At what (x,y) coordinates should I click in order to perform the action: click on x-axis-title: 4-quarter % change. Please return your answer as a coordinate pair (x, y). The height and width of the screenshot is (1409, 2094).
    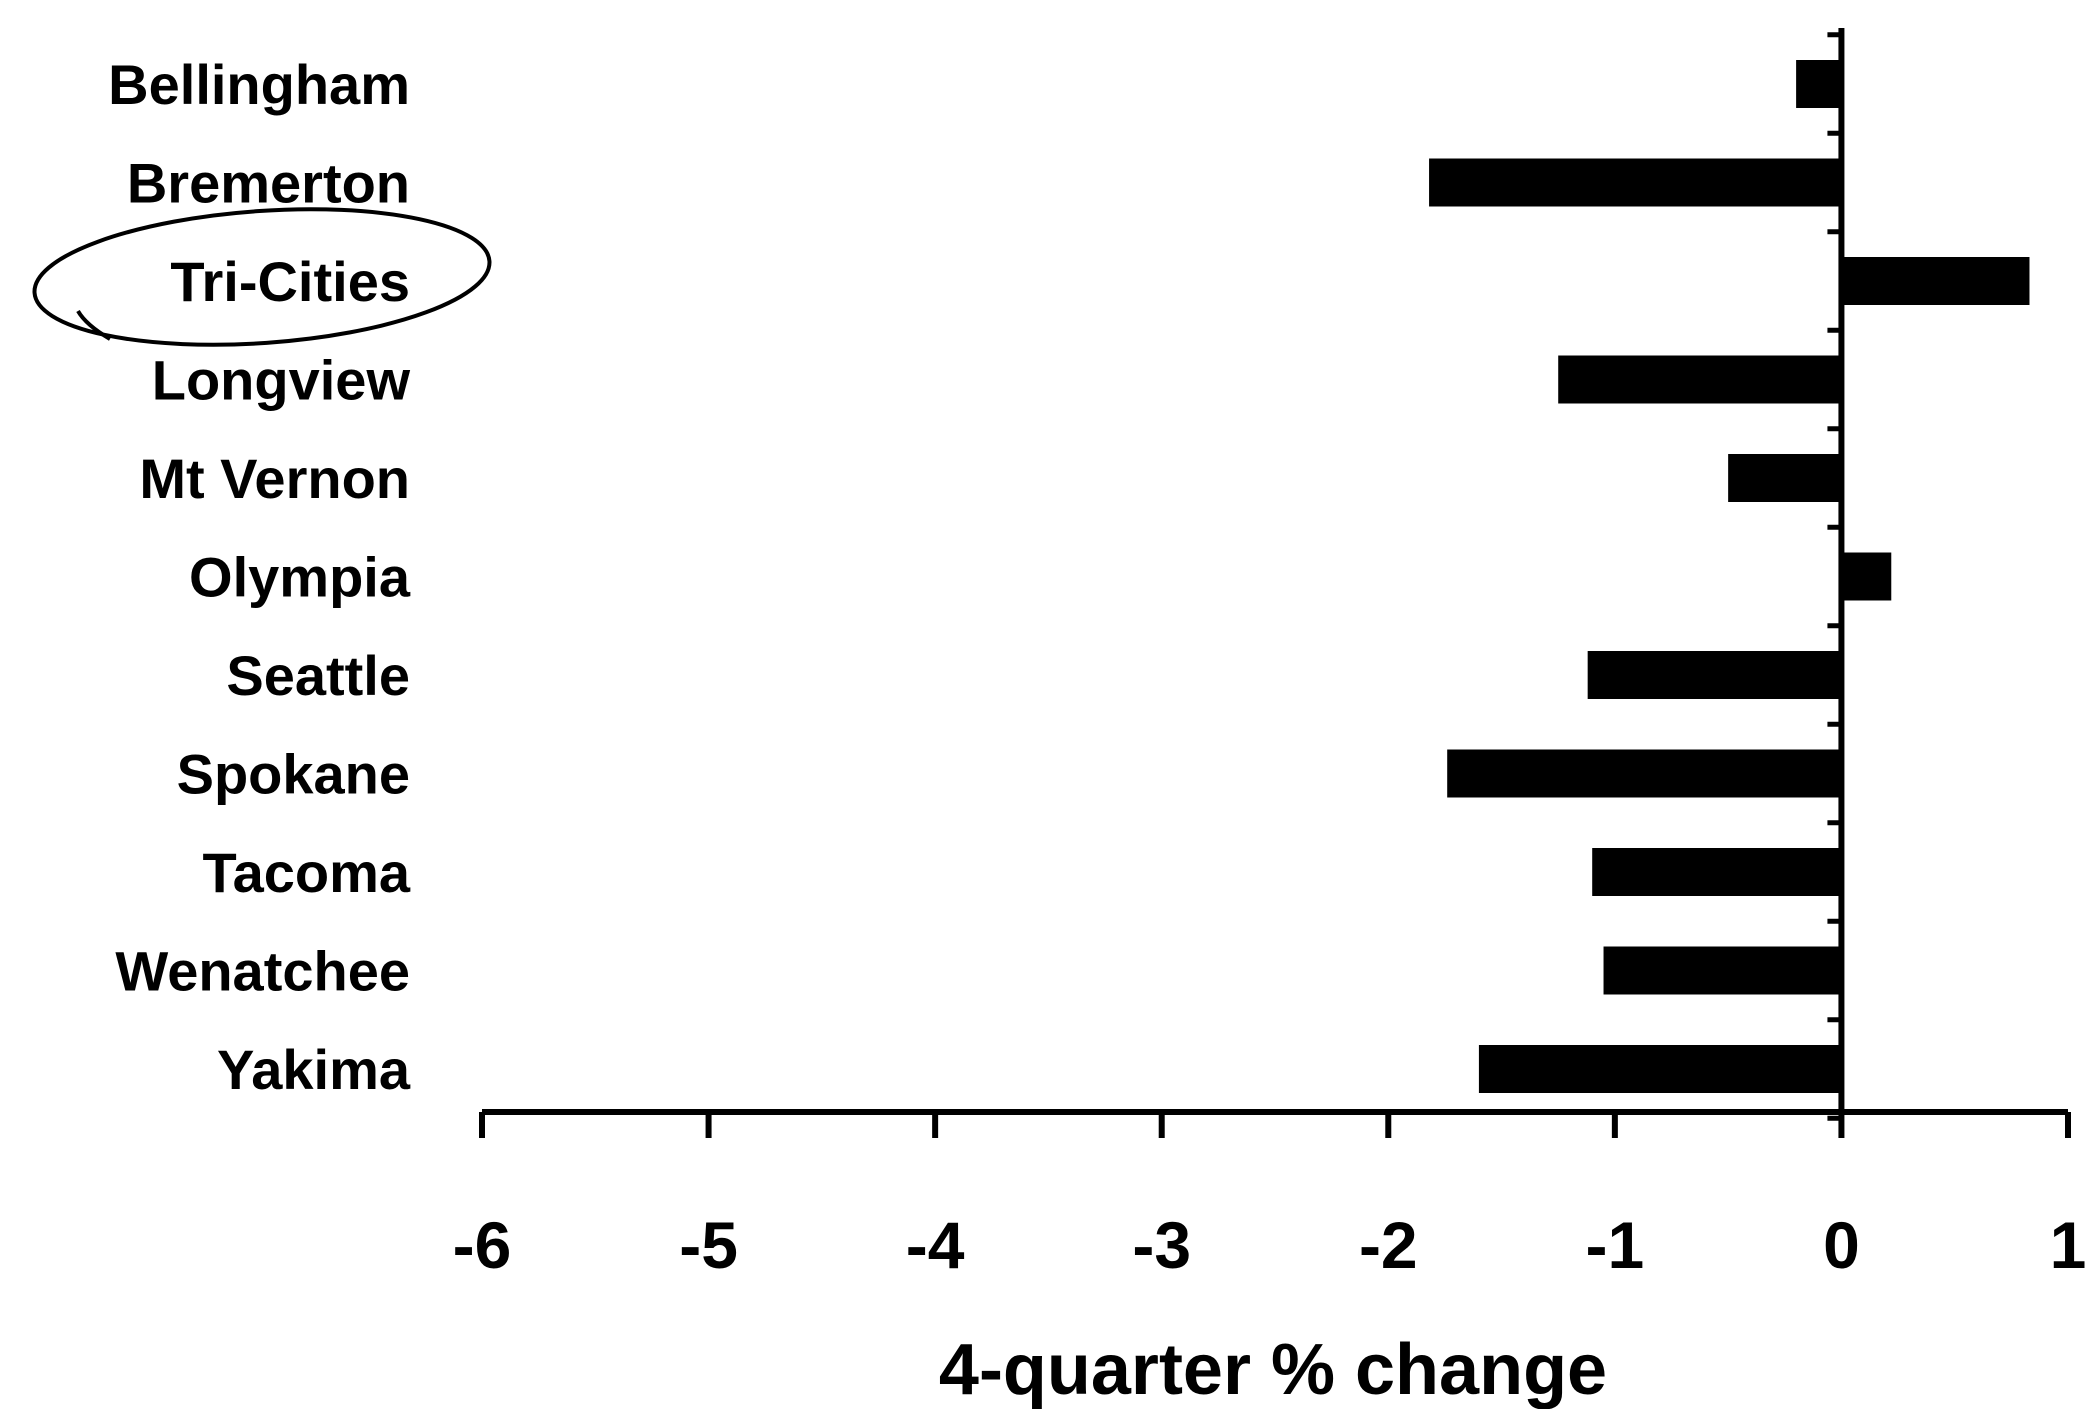
    Looking at the image, I should click on (1273, 1369).